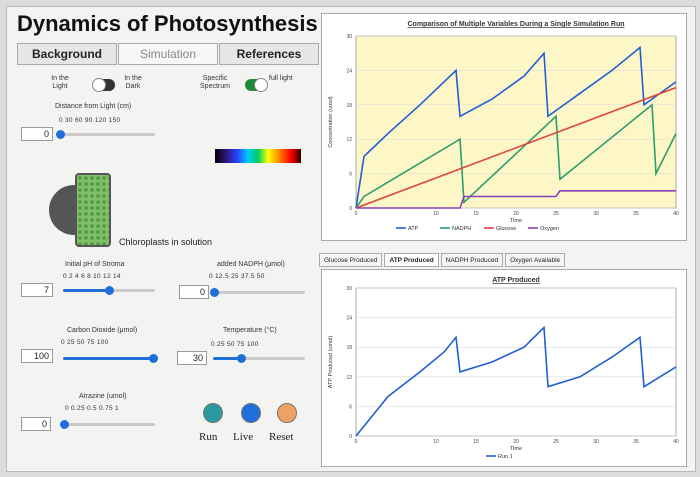 The width and height of the screenshot is (700, 477). I want to click on tab-bar: Background Simulation References, so click(168, 54).